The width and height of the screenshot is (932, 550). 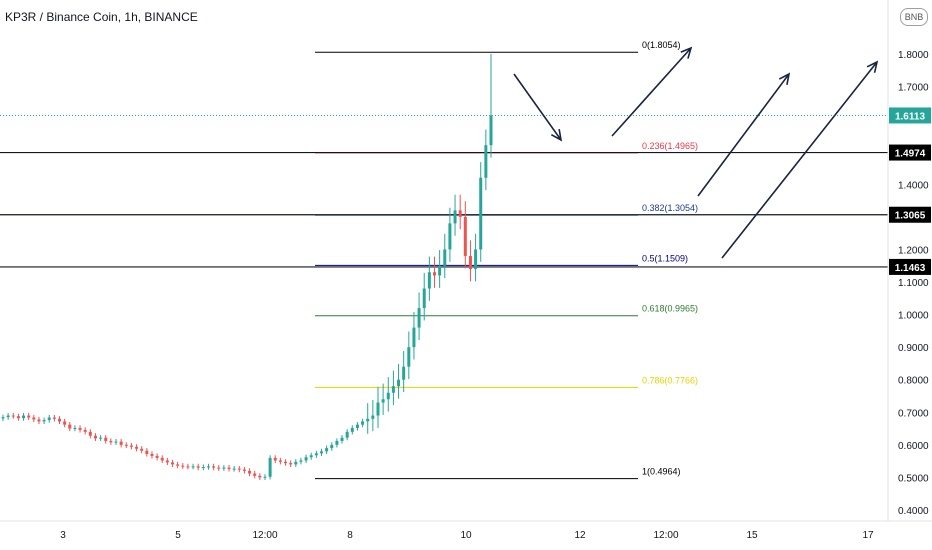 What do you see at coordinates (913, 88) in the screenshot?
I see `price-axis-tick-label: 1.7000` at bounding box center [913, 88].